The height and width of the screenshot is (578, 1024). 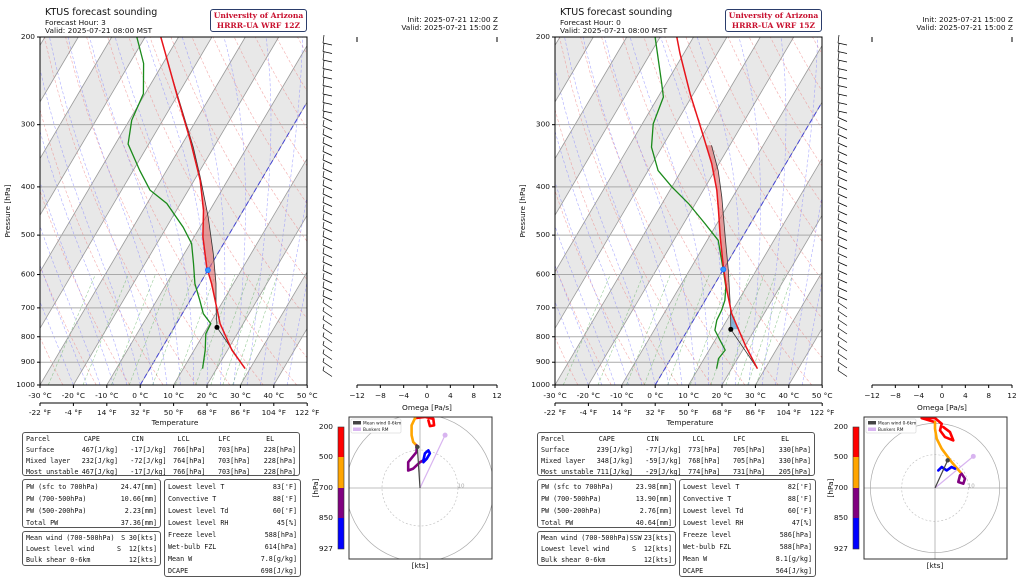 What do you see at coordinates (100, 472) in the screenshot?
I see `parcel-cell: 467[J/kg]` at bounding box center [100, 472].